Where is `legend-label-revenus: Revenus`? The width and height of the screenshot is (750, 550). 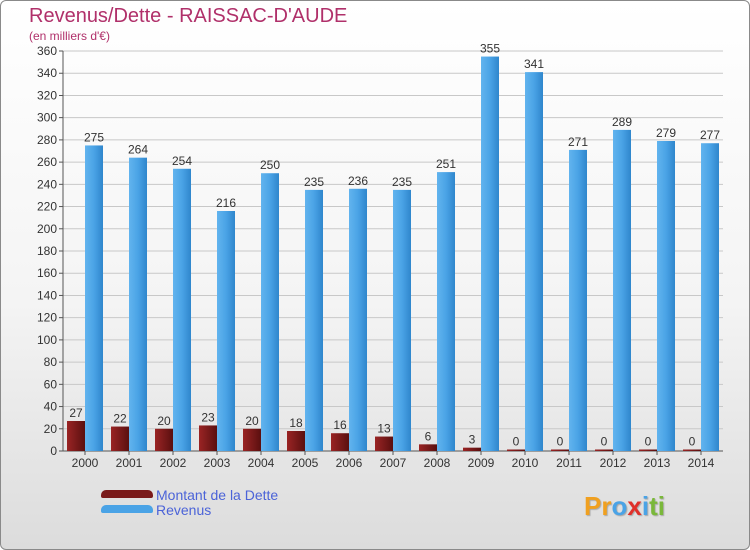
legend-label-revenus: Revenus is located at coordinates (183, 510).